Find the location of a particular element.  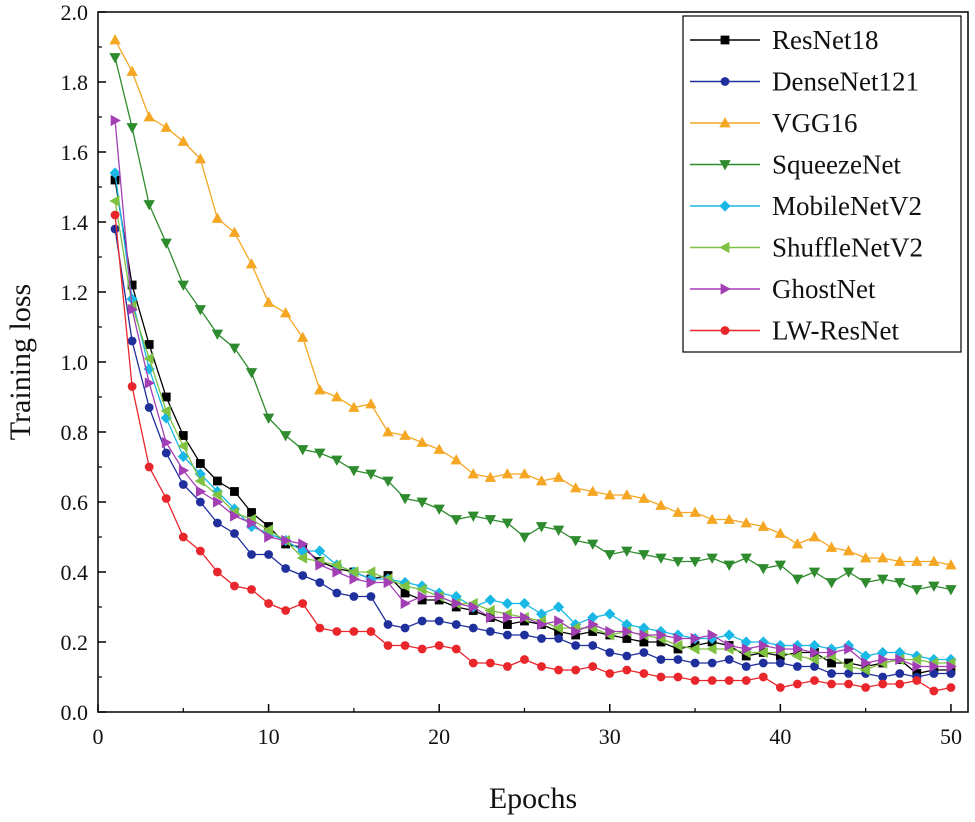

legend-label: LW-ResNet is located at coordinates (835, 331).